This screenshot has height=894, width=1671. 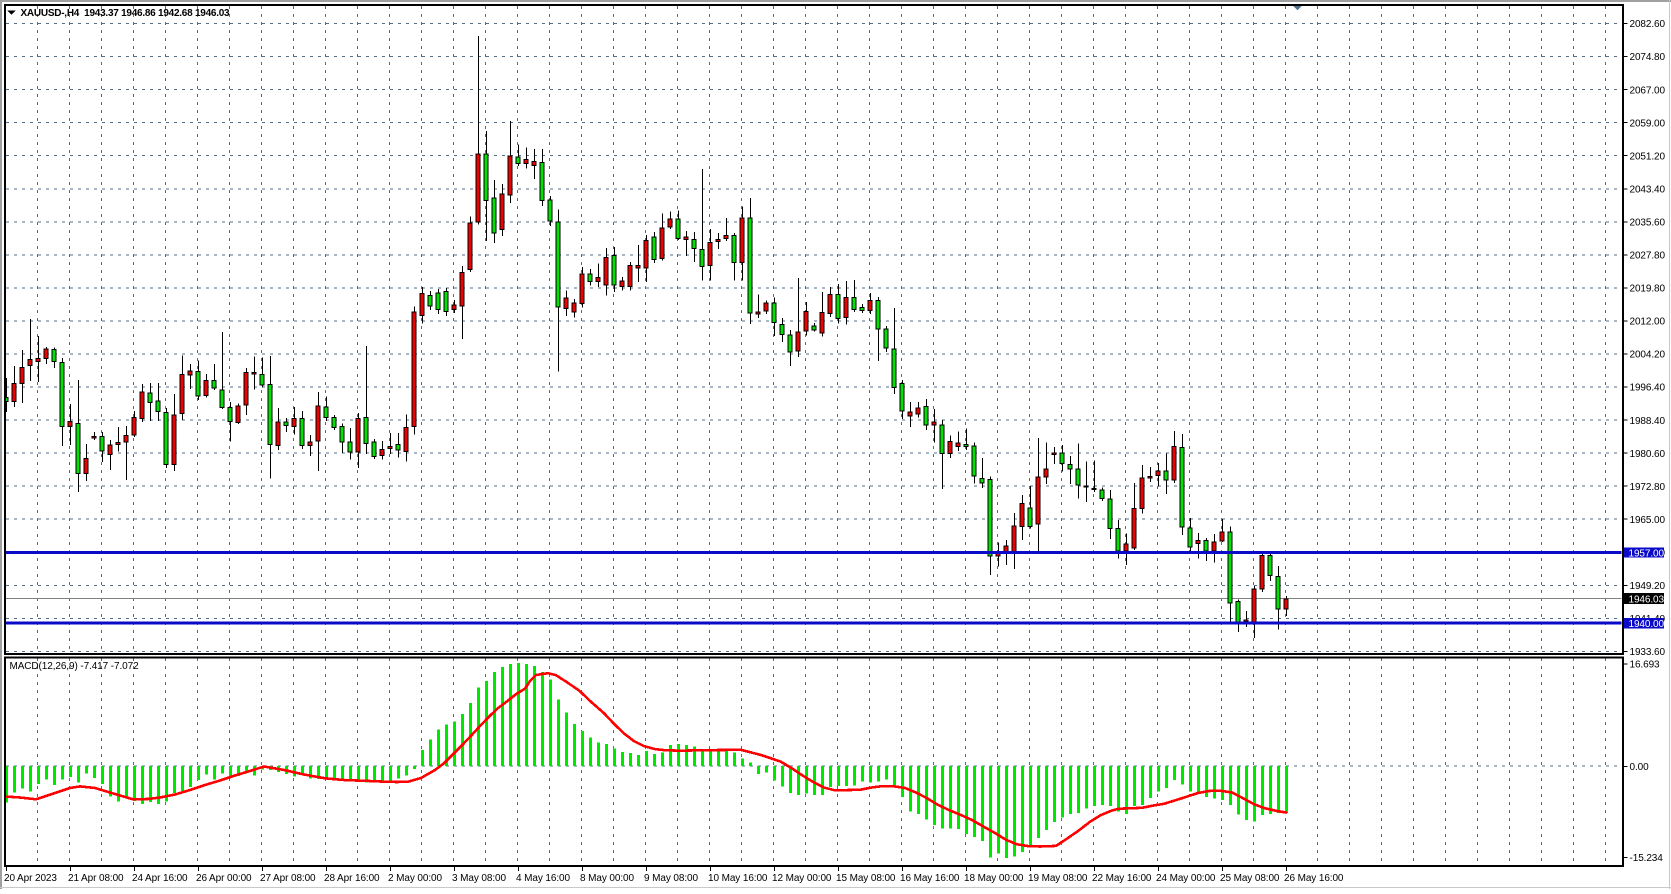 What do you see at coordinates (1648, 156) in the screenshot?
I see `svg-text: 2051.20` at bounding box center [1648, 156].